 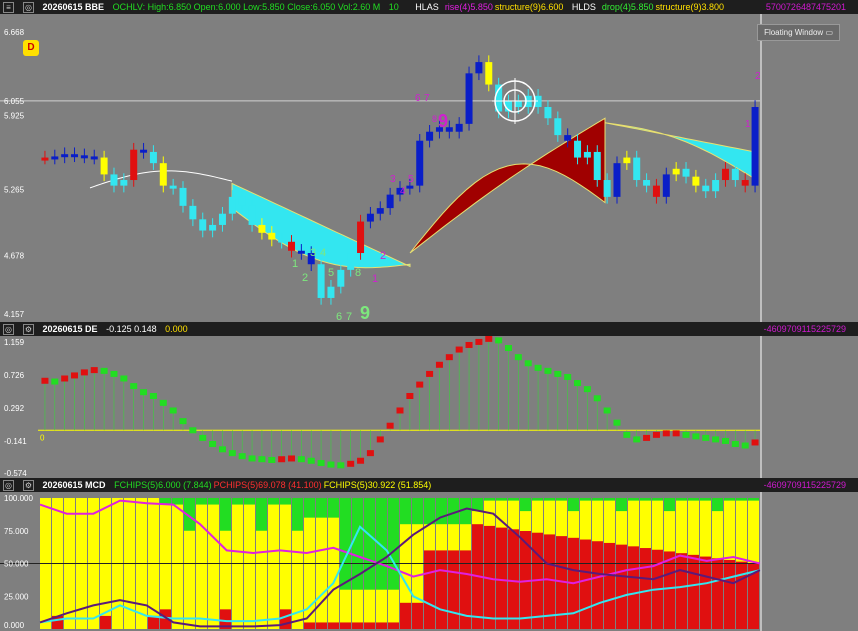 I want to click on de-right-value: -4609709115225729, so click(x=804, y=329).